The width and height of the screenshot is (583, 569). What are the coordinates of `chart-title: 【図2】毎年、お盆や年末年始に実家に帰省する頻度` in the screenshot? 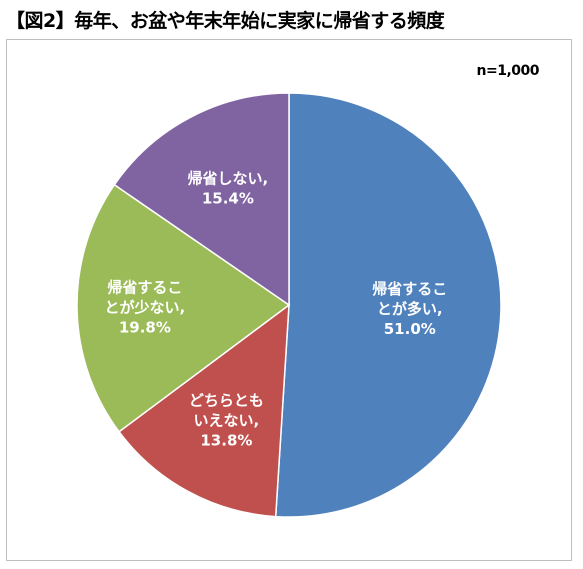 It's located at (225, 21).